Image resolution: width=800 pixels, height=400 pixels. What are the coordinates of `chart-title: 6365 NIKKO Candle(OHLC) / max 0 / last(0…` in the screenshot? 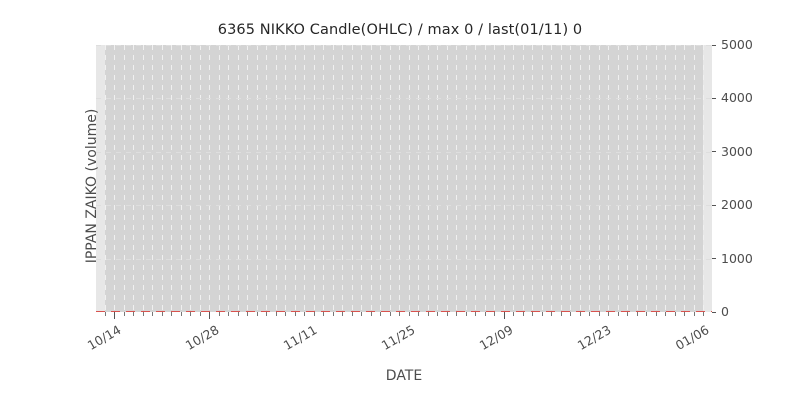 It's located at (400, 30).